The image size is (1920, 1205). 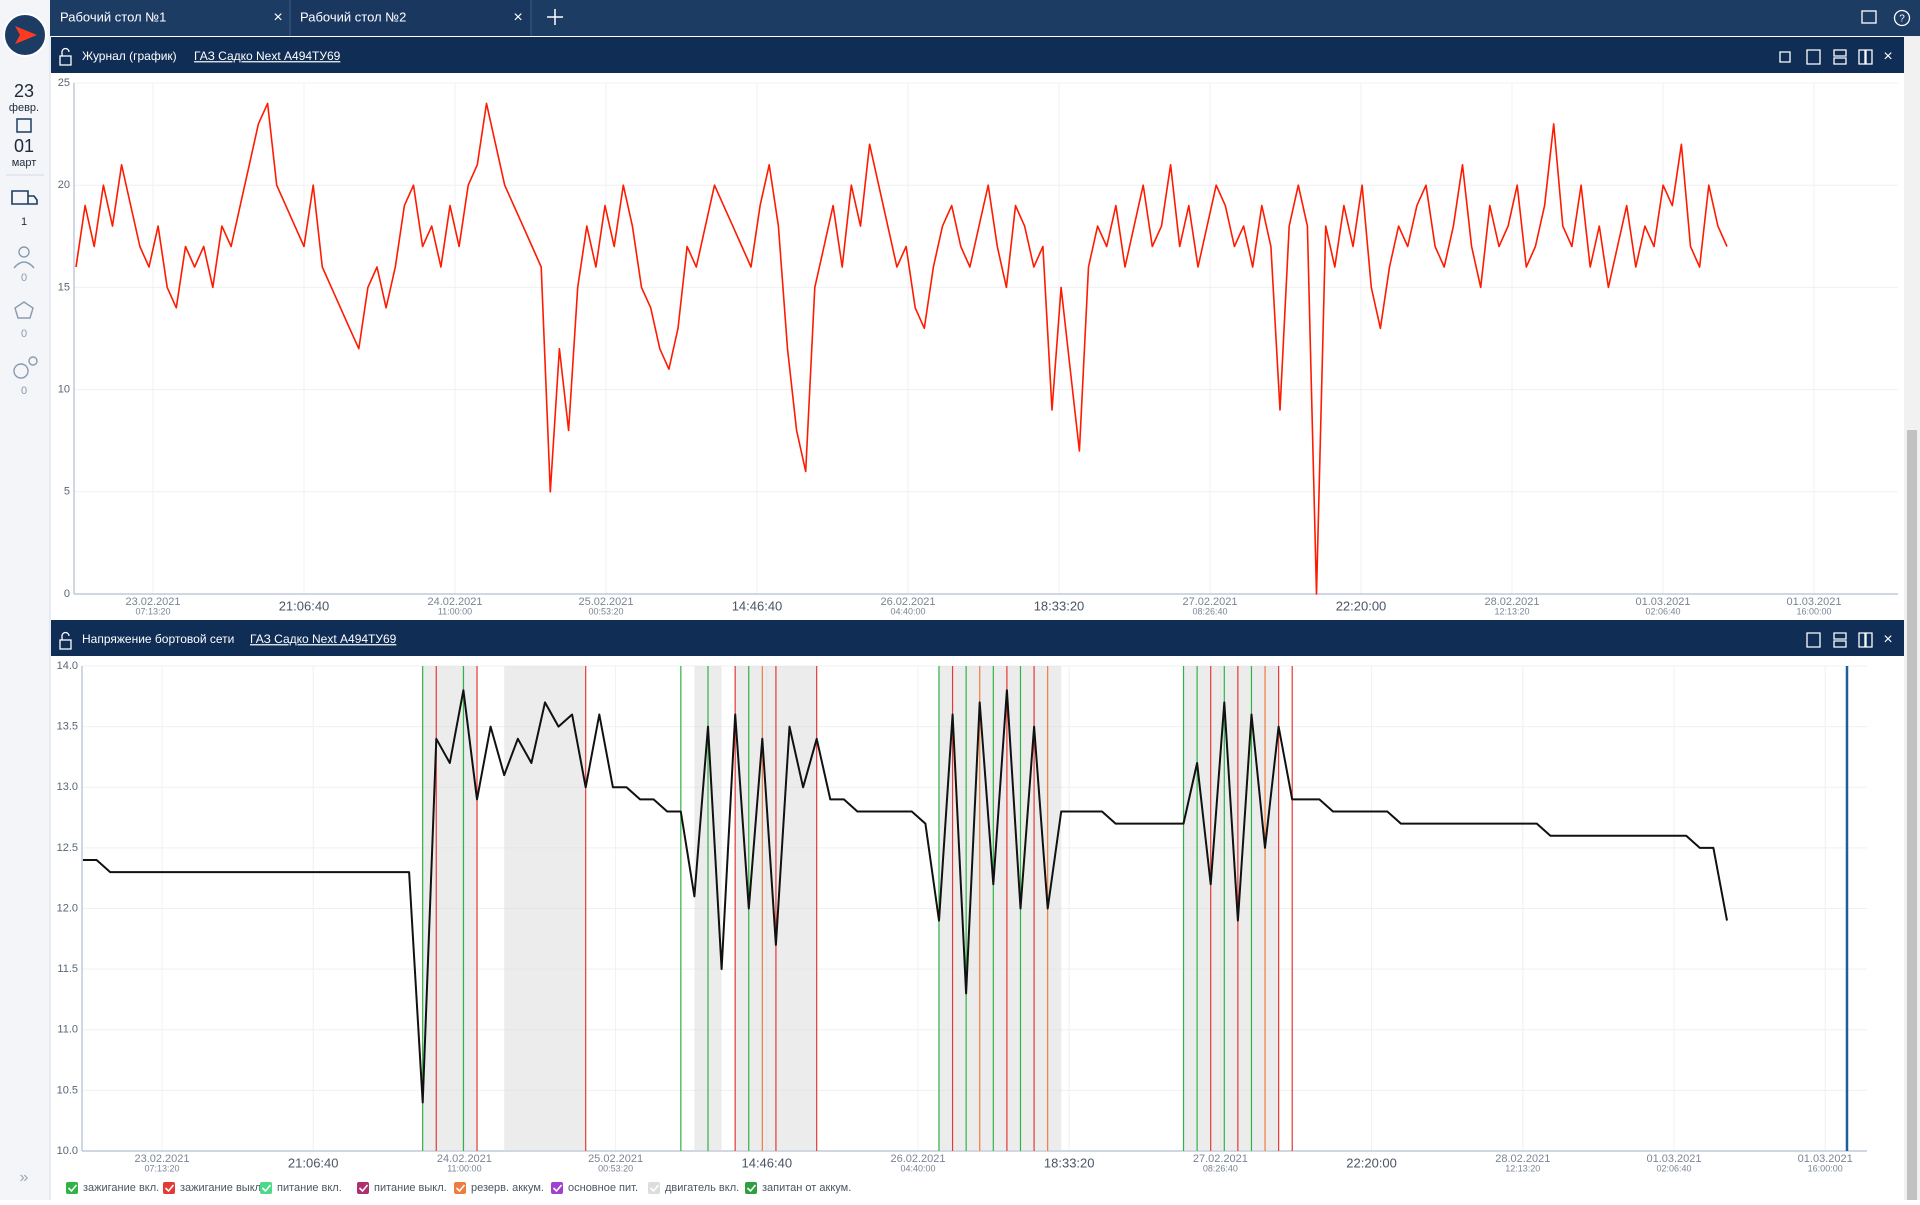 I want to click on x-tick-label: 28.02.2021, so click(x=1522, y=1159).